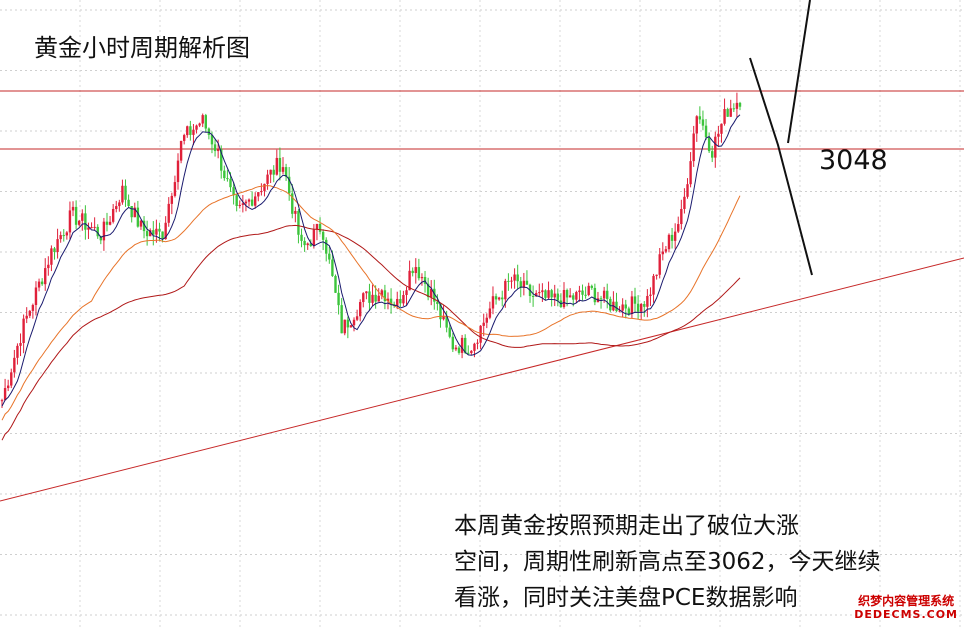 The image size is (964, 628). Describe the element at coordinates (906, 601) in the screenshot. I see `watermark-line-1: 织梦内容管理系统` at that location.